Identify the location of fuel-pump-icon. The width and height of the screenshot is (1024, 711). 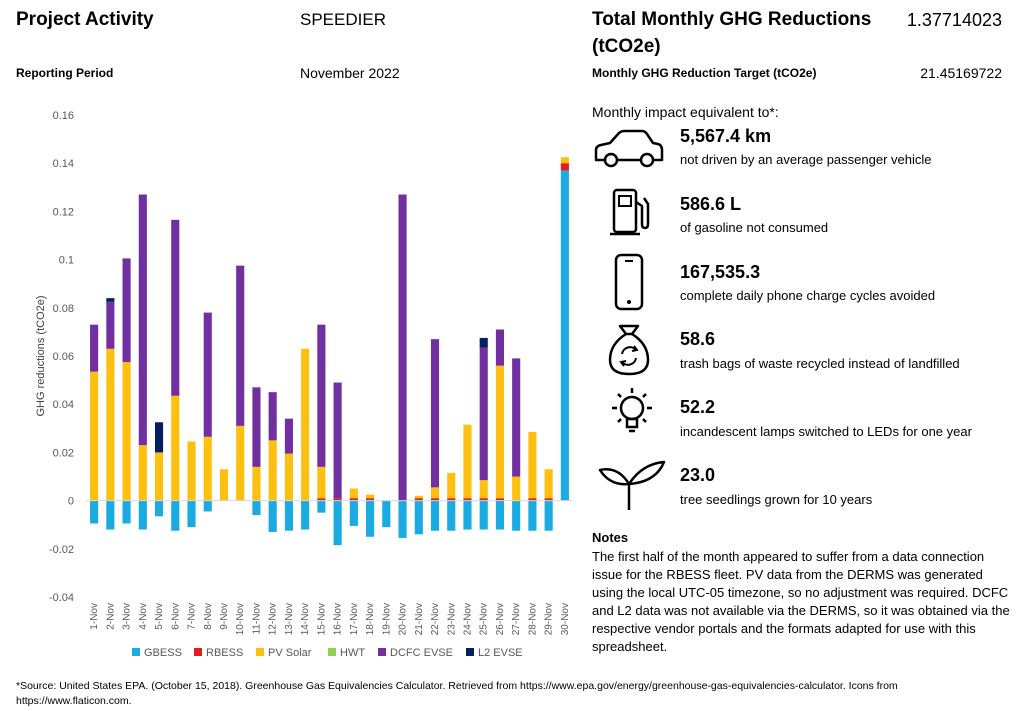
(629, 216).